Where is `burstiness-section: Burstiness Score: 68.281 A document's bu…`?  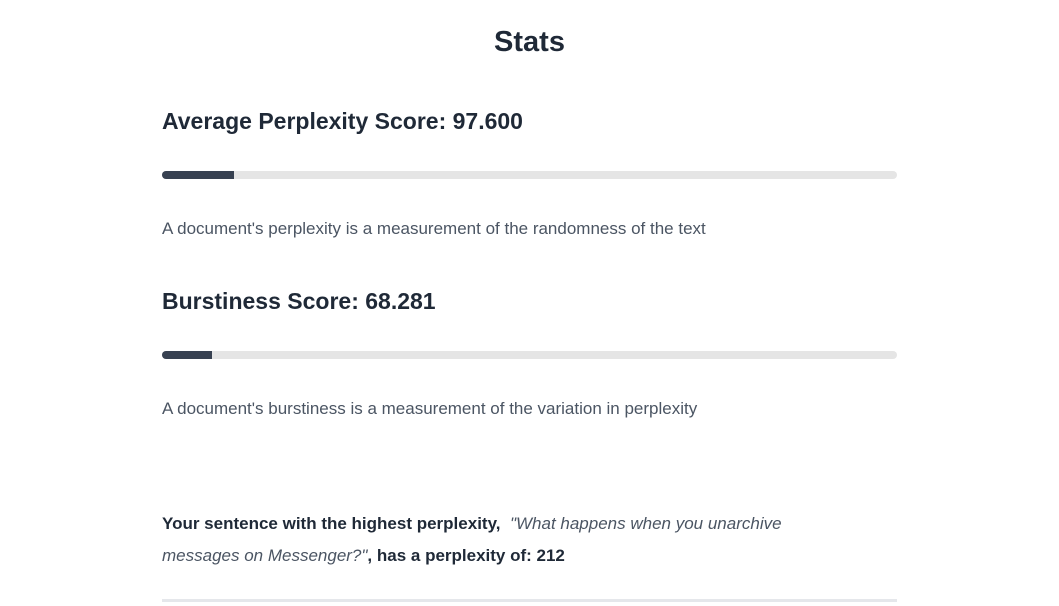
burstiness-section: Burstiness Score: 68.281 A document's bu… is located at coordinates (529, 353).